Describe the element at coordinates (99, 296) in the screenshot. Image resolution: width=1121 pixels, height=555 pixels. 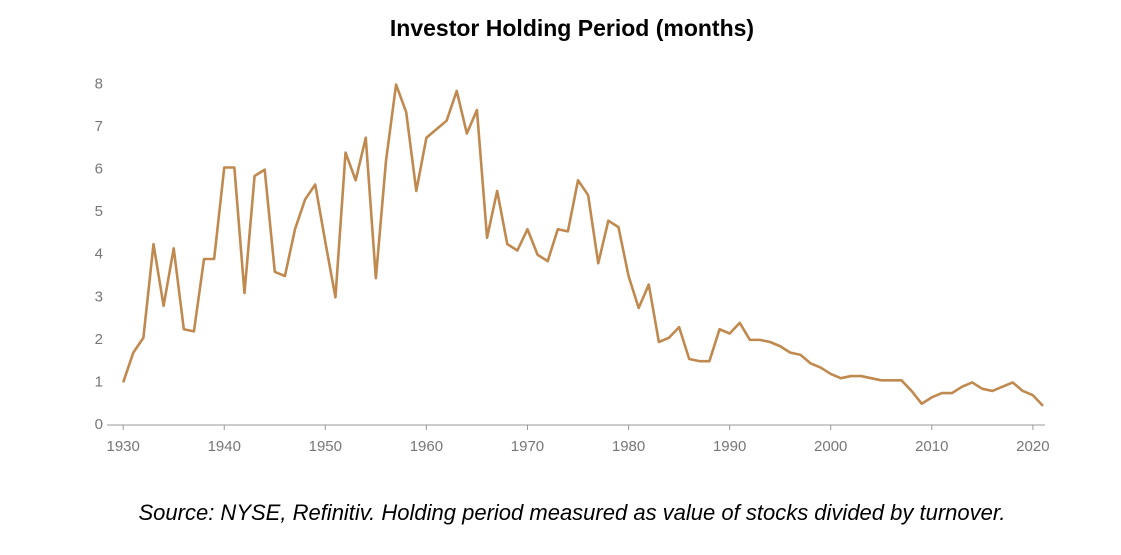
I see `y-tick-label: 3` at that location.